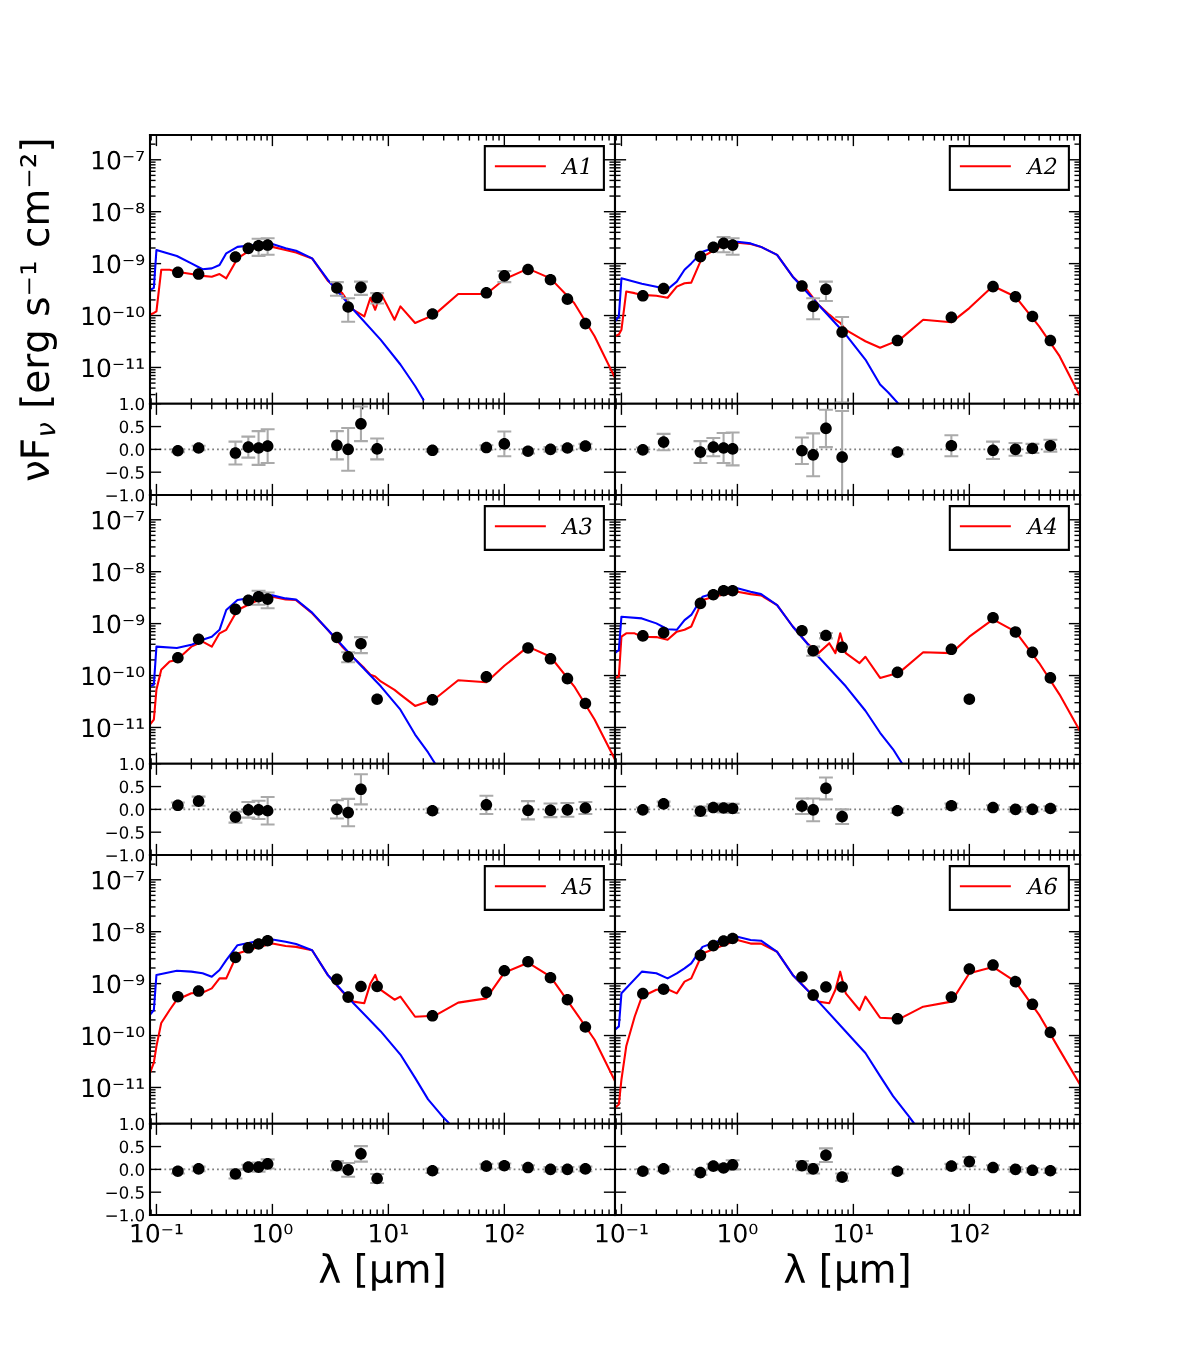  What do you see at coordinates (574, 166) in the screenshot?
I see `legend-label: A1` at bounding box center [574, 166].